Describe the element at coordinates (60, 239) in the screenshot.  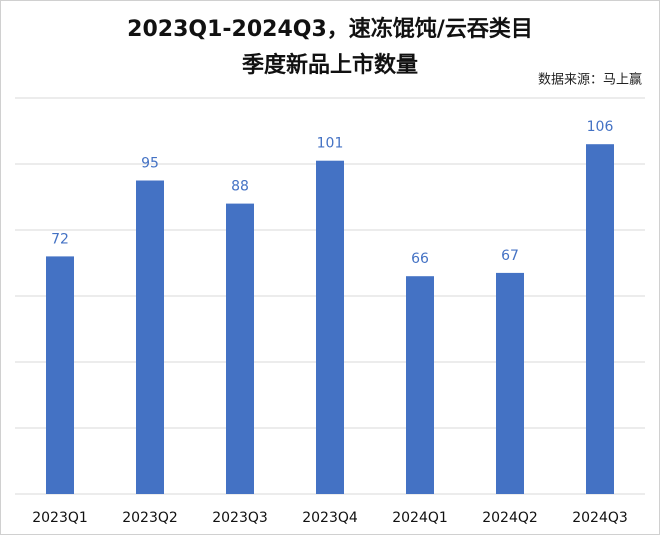
I see `data-label: 72` at that location.